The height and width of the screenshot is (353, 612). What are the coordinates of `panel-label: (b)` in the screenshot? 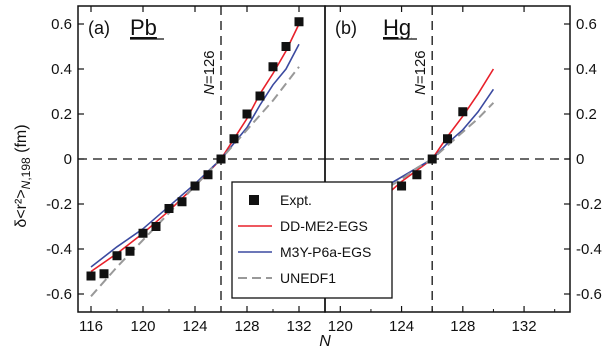 It's located at (346, 28).